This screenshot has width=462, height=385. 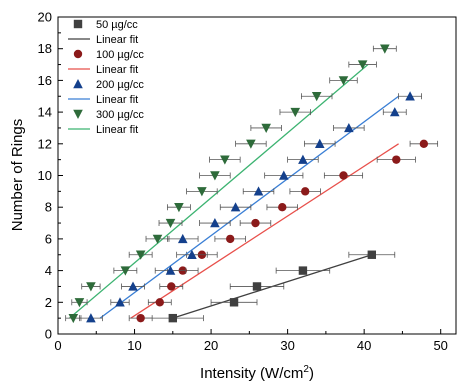 I want to click on y-tick-label: 14, so click(x=45, y=112).